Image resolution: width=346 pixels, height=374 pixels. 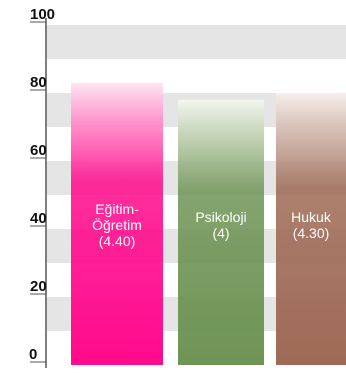 I want to click on bar-label-0-2: (4.40), so click(x=117, y=241).